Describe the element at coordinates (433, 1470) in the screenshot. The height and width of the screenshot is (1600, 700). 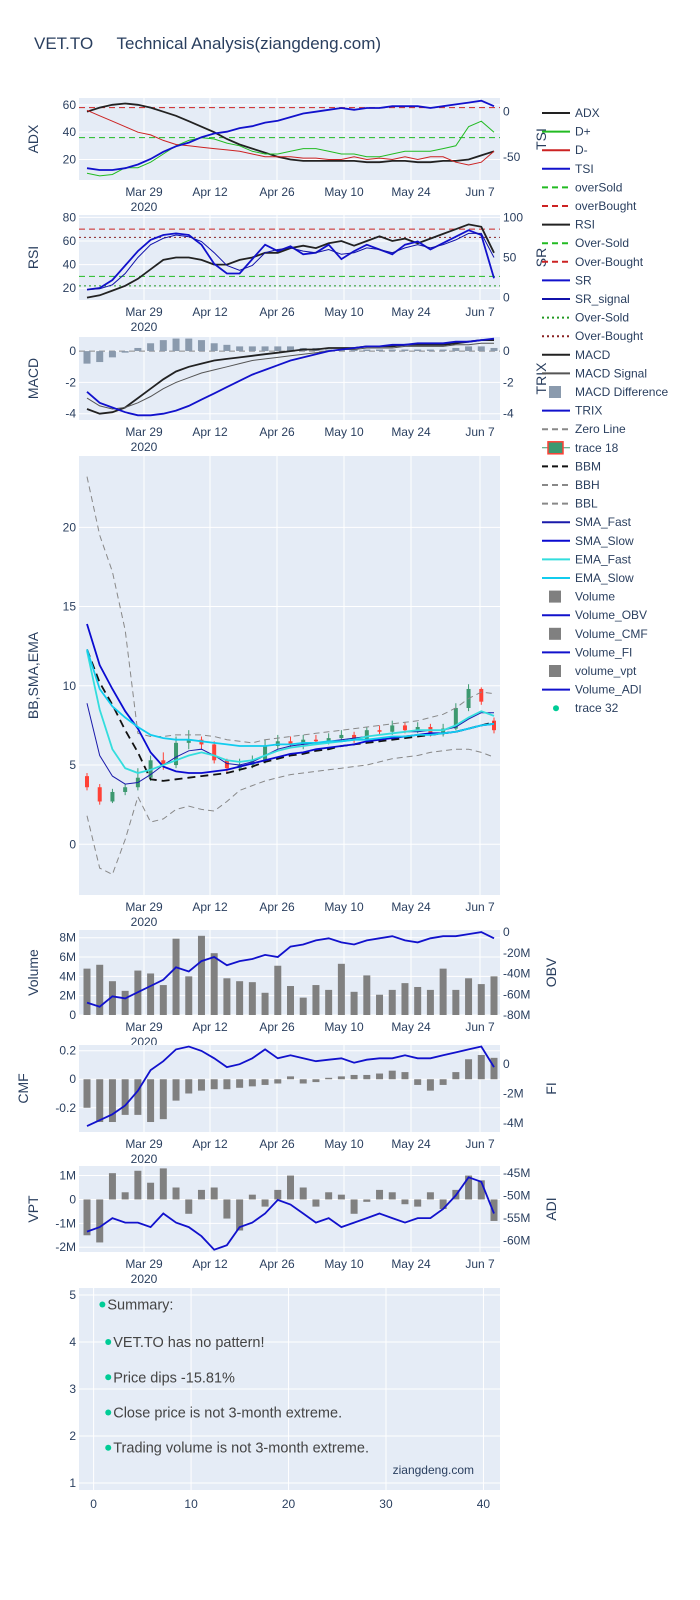
I see `credit-text: ziangdeng.com` at that location.